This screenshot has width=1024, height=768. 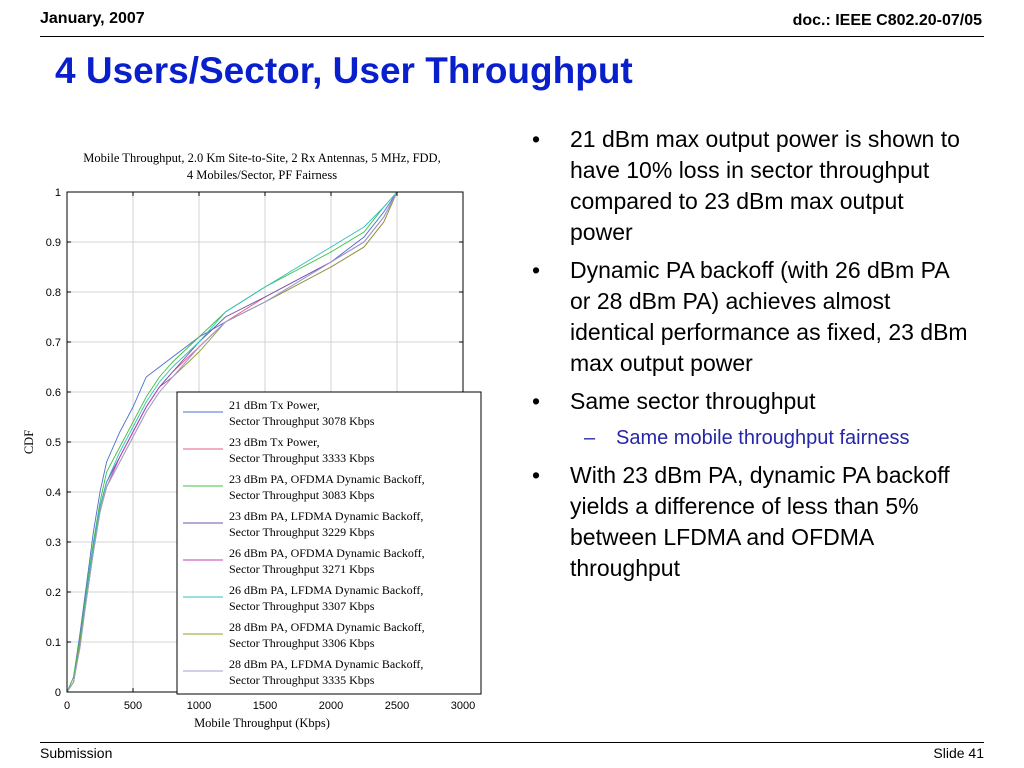 I want to click on y-tick-label: 1, so click(x=58, y=193).